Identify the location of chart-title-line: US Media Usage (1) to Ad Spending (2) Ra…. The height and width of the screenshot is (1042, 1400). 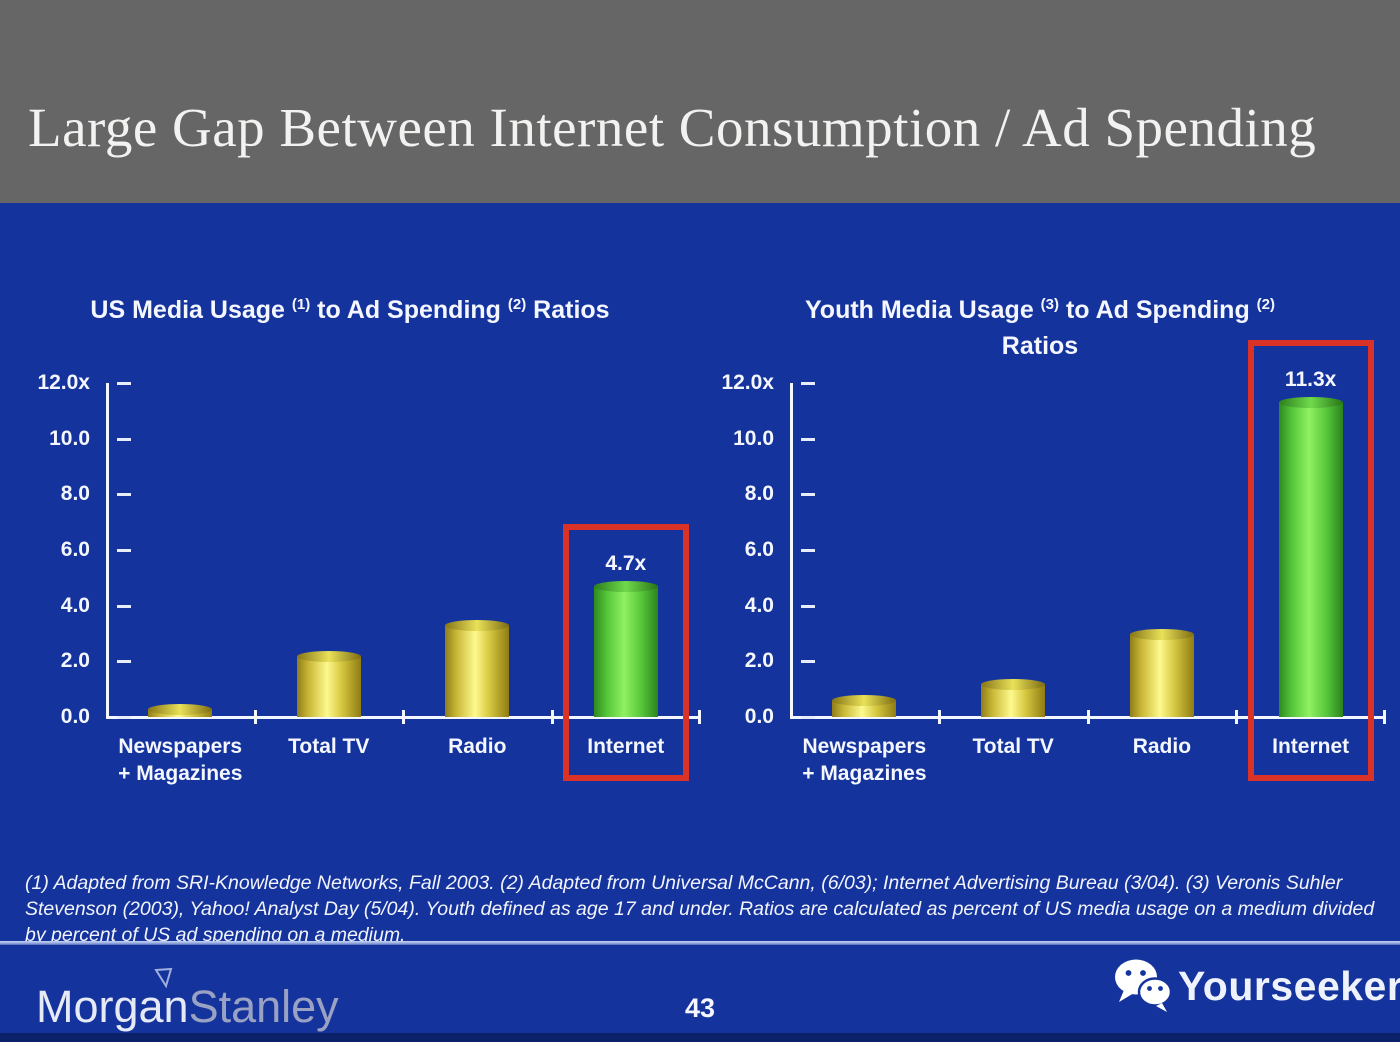
(350, 310).